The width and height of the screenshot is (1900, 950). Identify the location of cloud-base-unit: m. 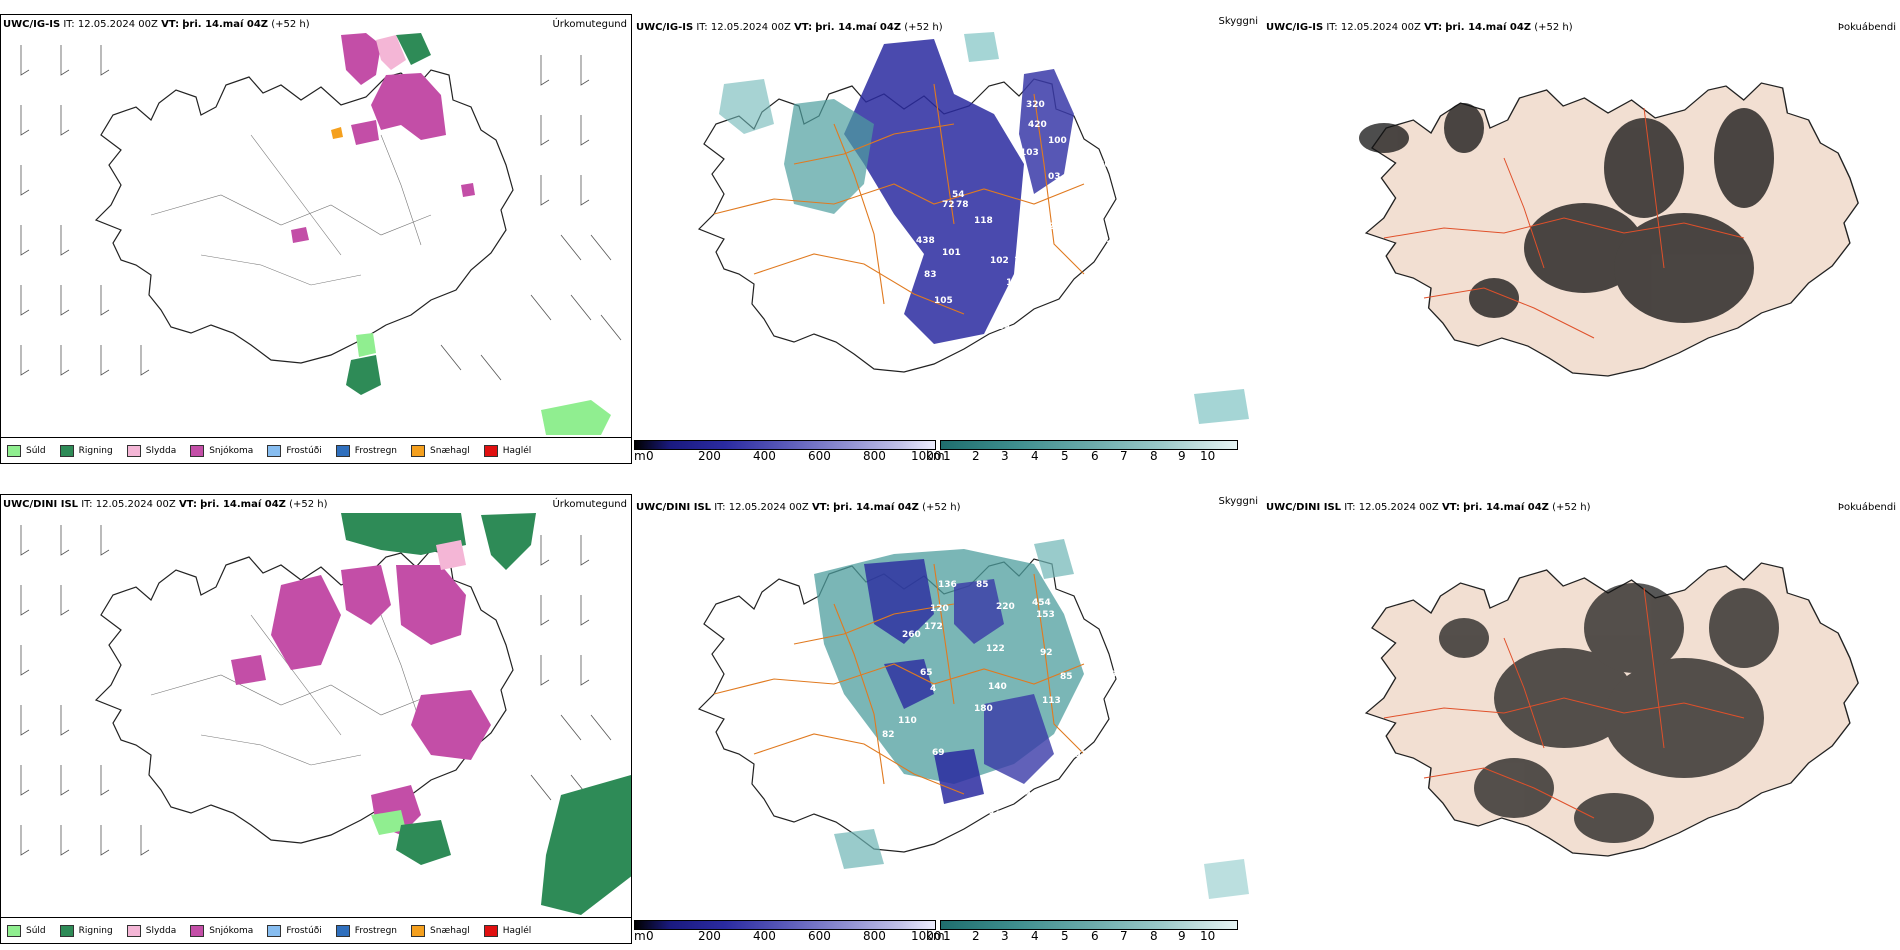
(640, 456).